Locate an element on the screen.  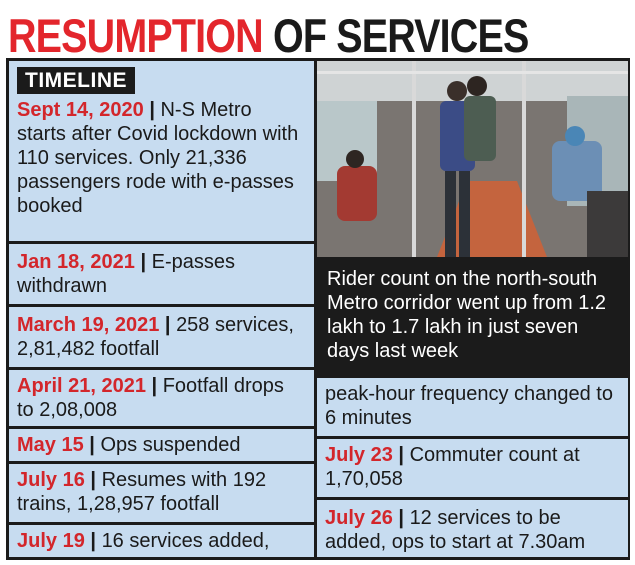
right-continuation: peak-hour frequency changed to 6 minutes is located at coordinates (472, 407).